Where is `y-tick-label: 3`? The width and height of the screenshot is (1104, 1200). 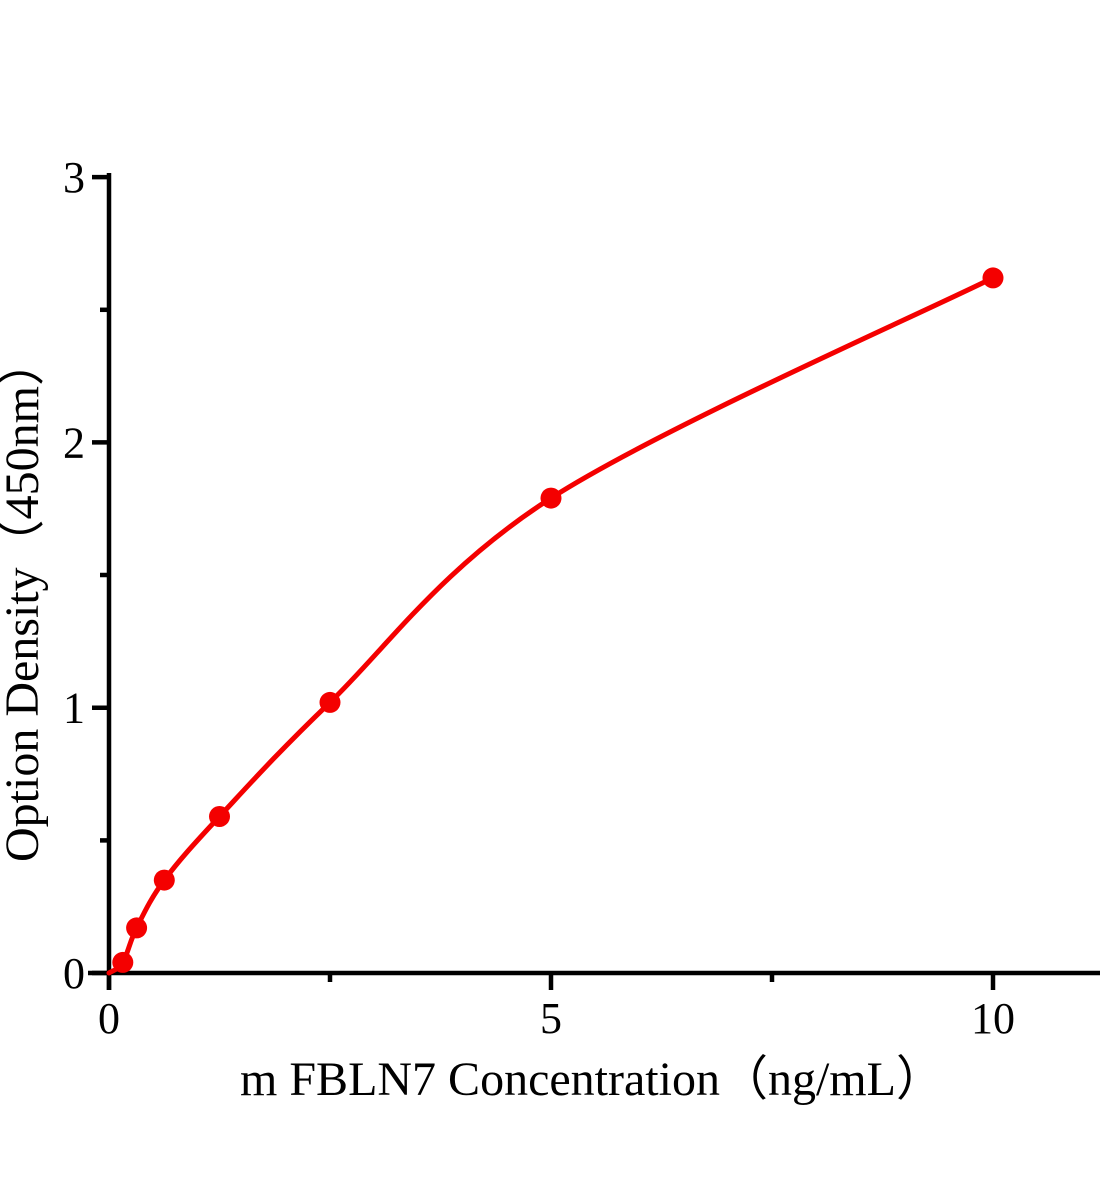
y-tick-label: 3 is located at coordinates (74, 177).